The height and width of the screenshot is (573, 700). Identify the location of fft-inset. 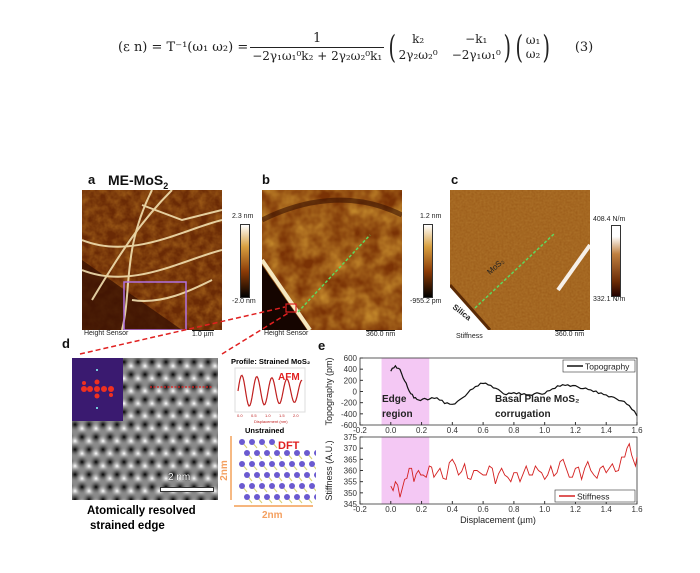
(97, 389).